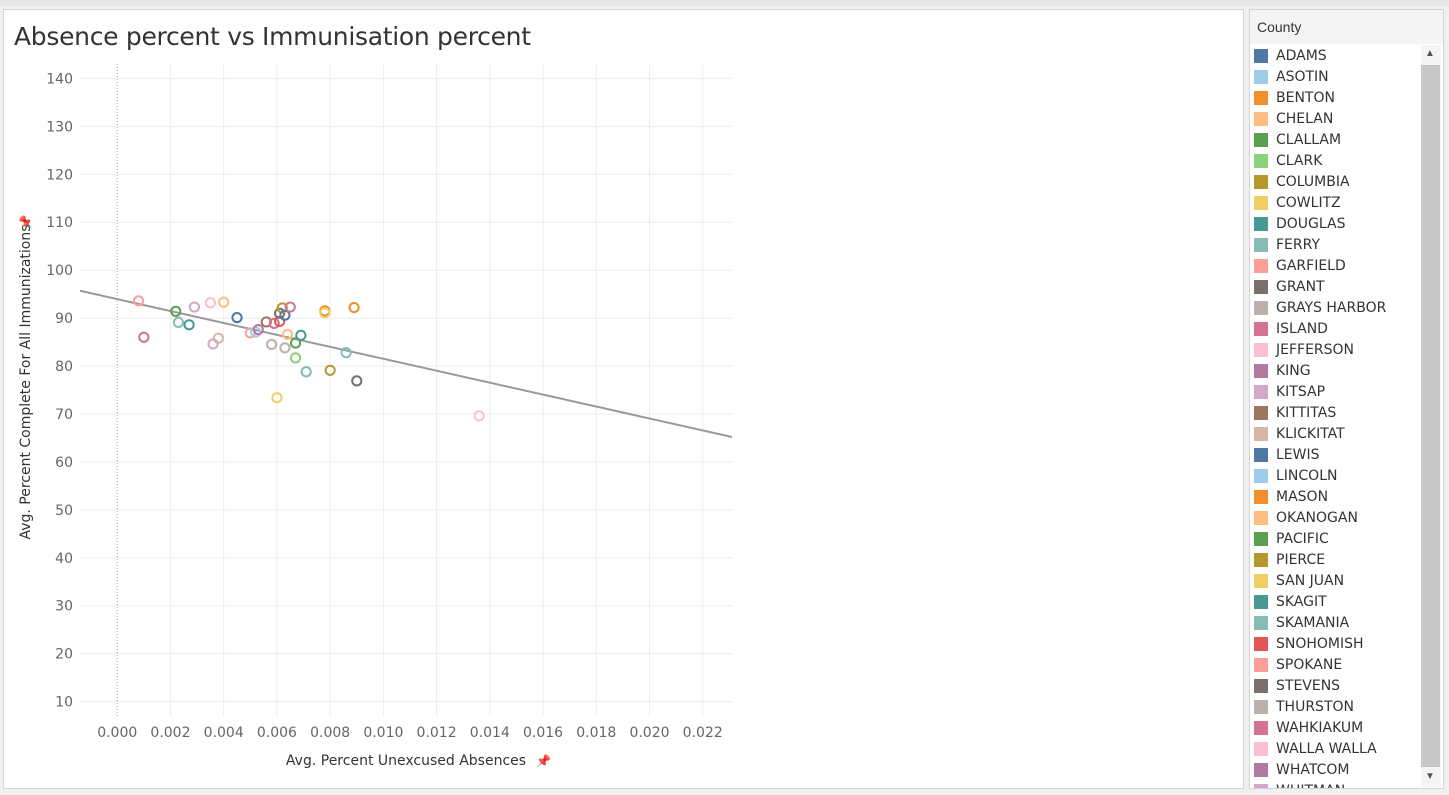 This screenshot has width=1449, height=795. Describe the element at coordinates (1430, 776) in the screenshot. I see `scroll-down-icon: ▼` at that location.